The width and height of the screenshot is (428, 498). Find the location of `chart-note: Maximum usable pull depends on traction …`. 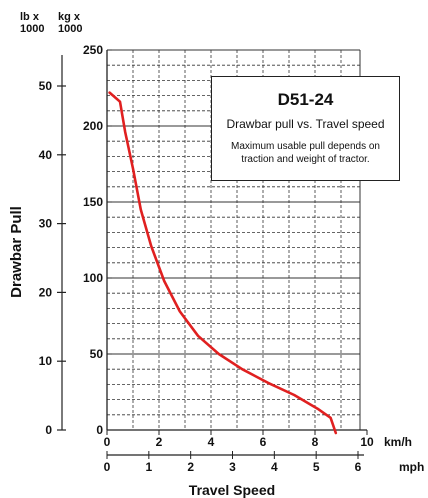

chart-note: Maximum usable pull depends on traction … is located at coordinates (305, 153).